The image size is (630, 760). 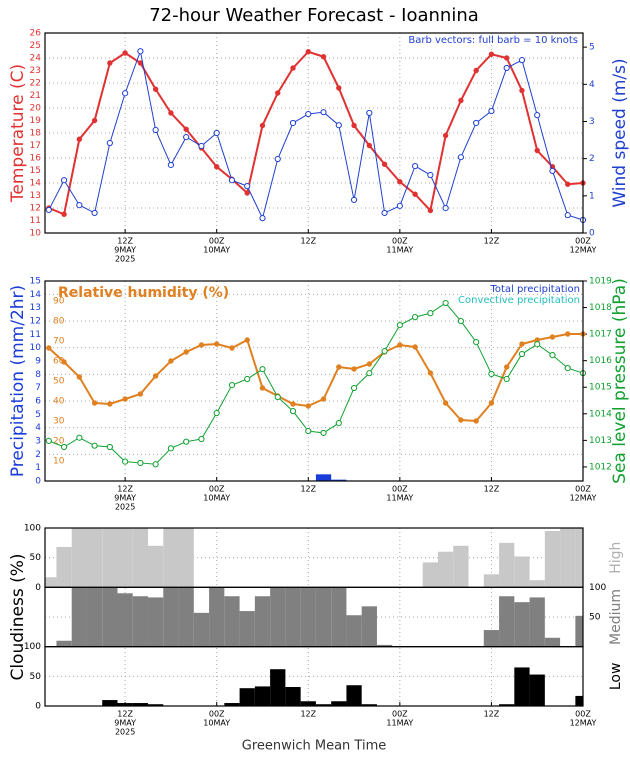 I want to click on y2-tick-label: 1018, so click(x=600, y=308).